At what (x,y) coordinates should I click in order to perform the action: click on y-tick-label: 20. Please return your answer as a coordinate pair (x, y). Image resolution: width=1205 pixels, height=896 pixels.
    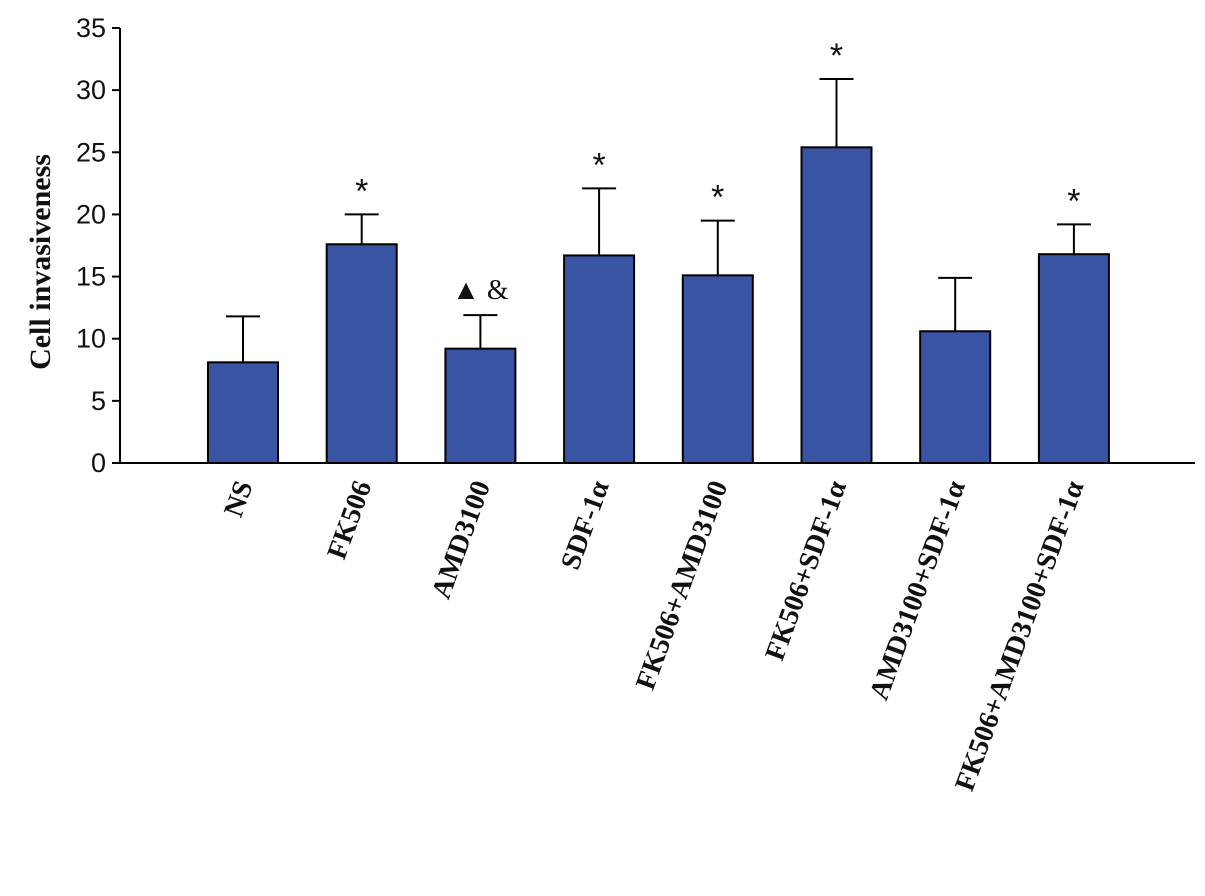
    Looking at the image, I should click on (91, 214).